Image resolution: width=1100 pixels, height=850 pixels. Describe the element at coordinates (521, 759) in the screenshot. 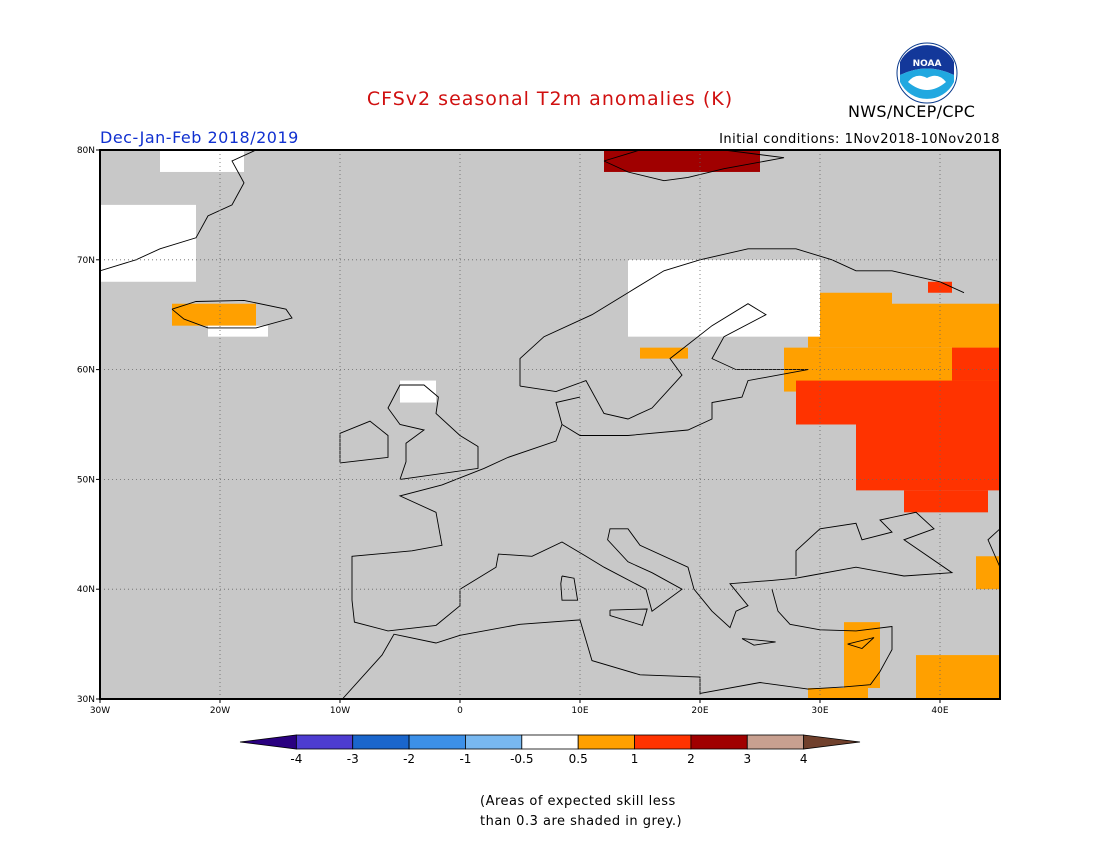

I see `colorbar-label: -0.5` at that location.